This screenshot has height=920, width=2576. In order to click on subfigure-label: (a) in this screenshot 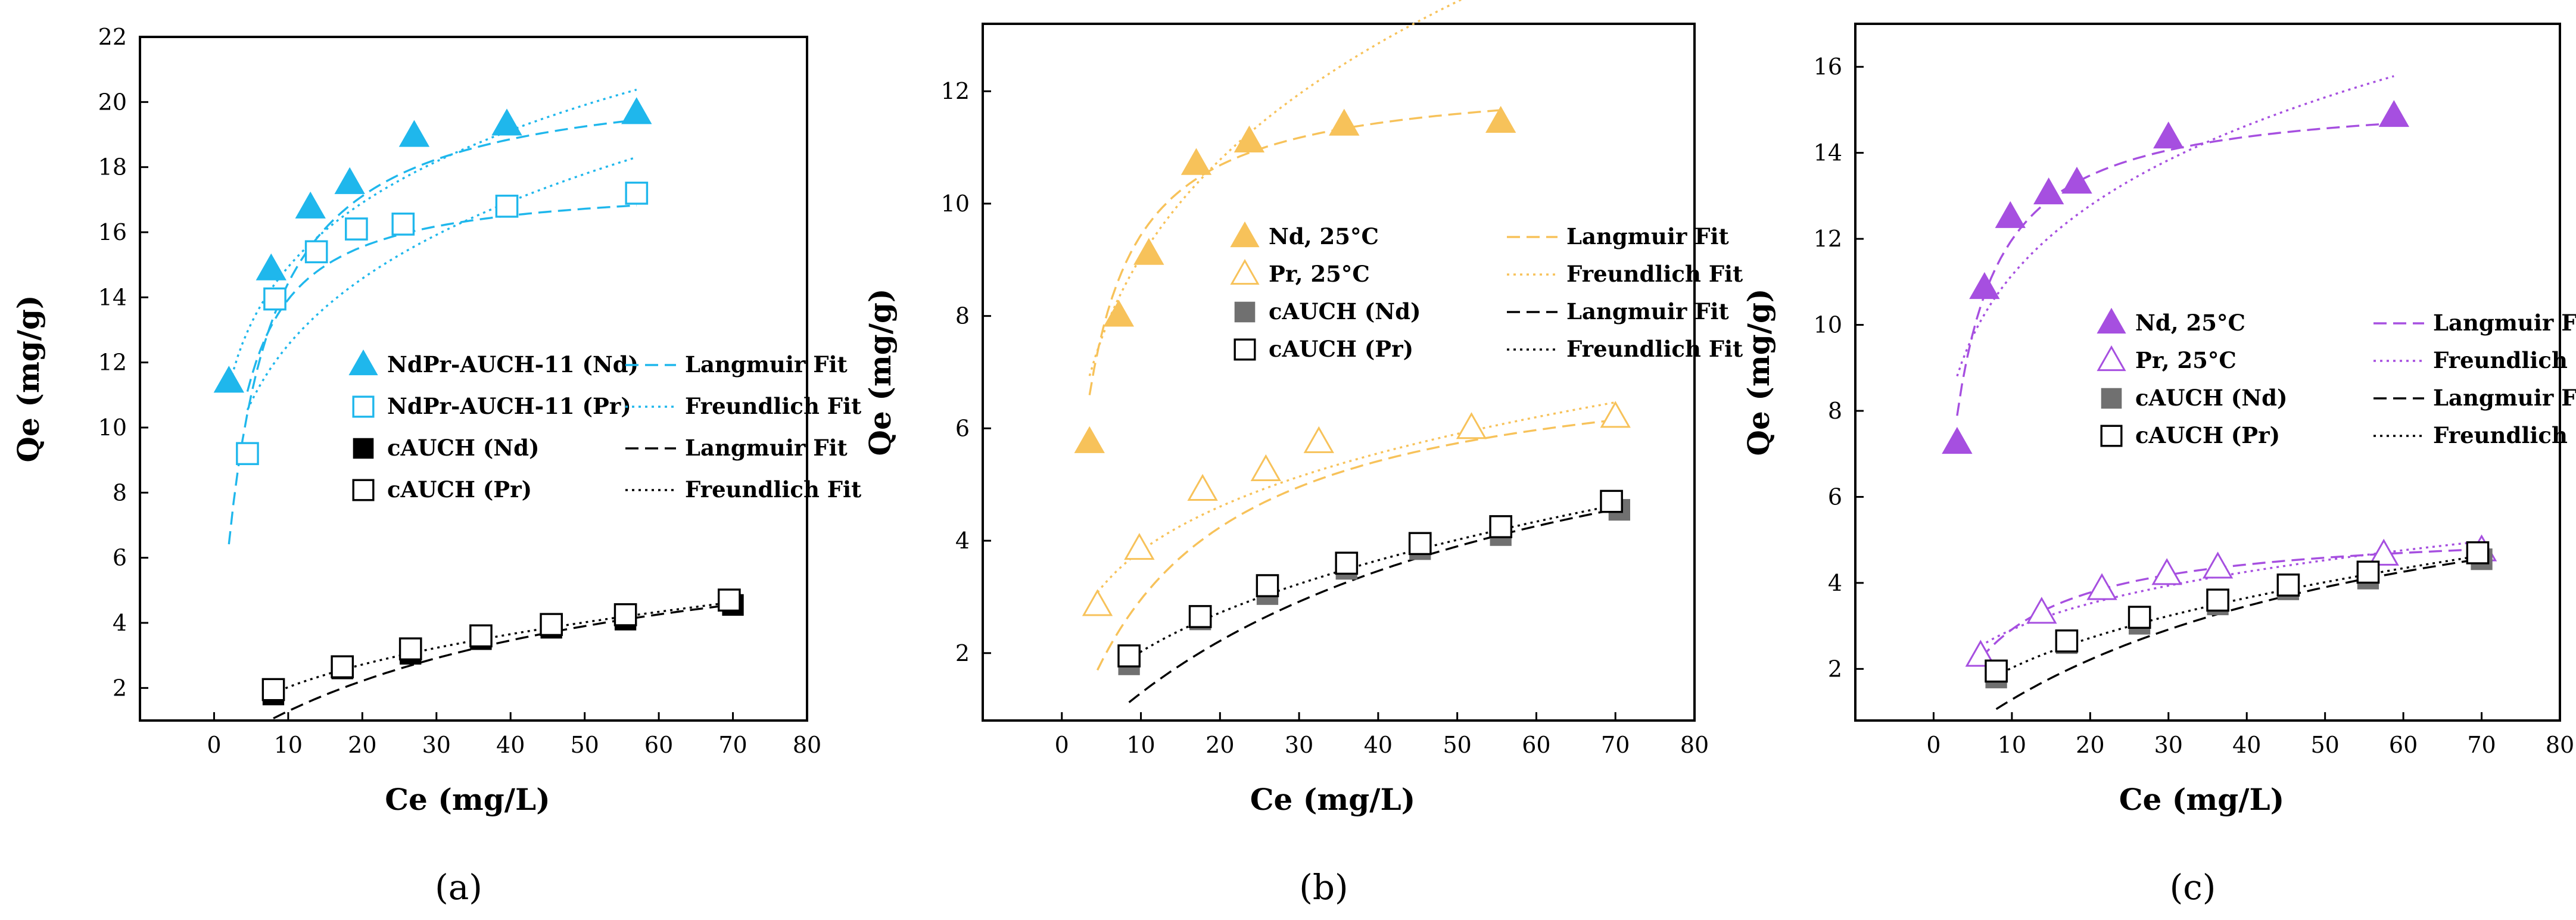, I will do `click(458, 887)`.